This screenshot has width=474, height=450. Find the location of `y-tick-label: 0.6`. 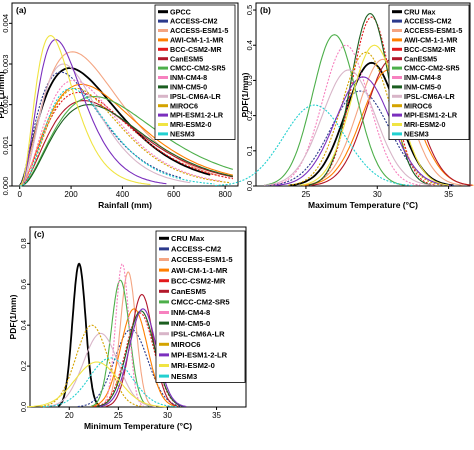

y-tick-label: 0.6 is located at coordinates (23, 284).